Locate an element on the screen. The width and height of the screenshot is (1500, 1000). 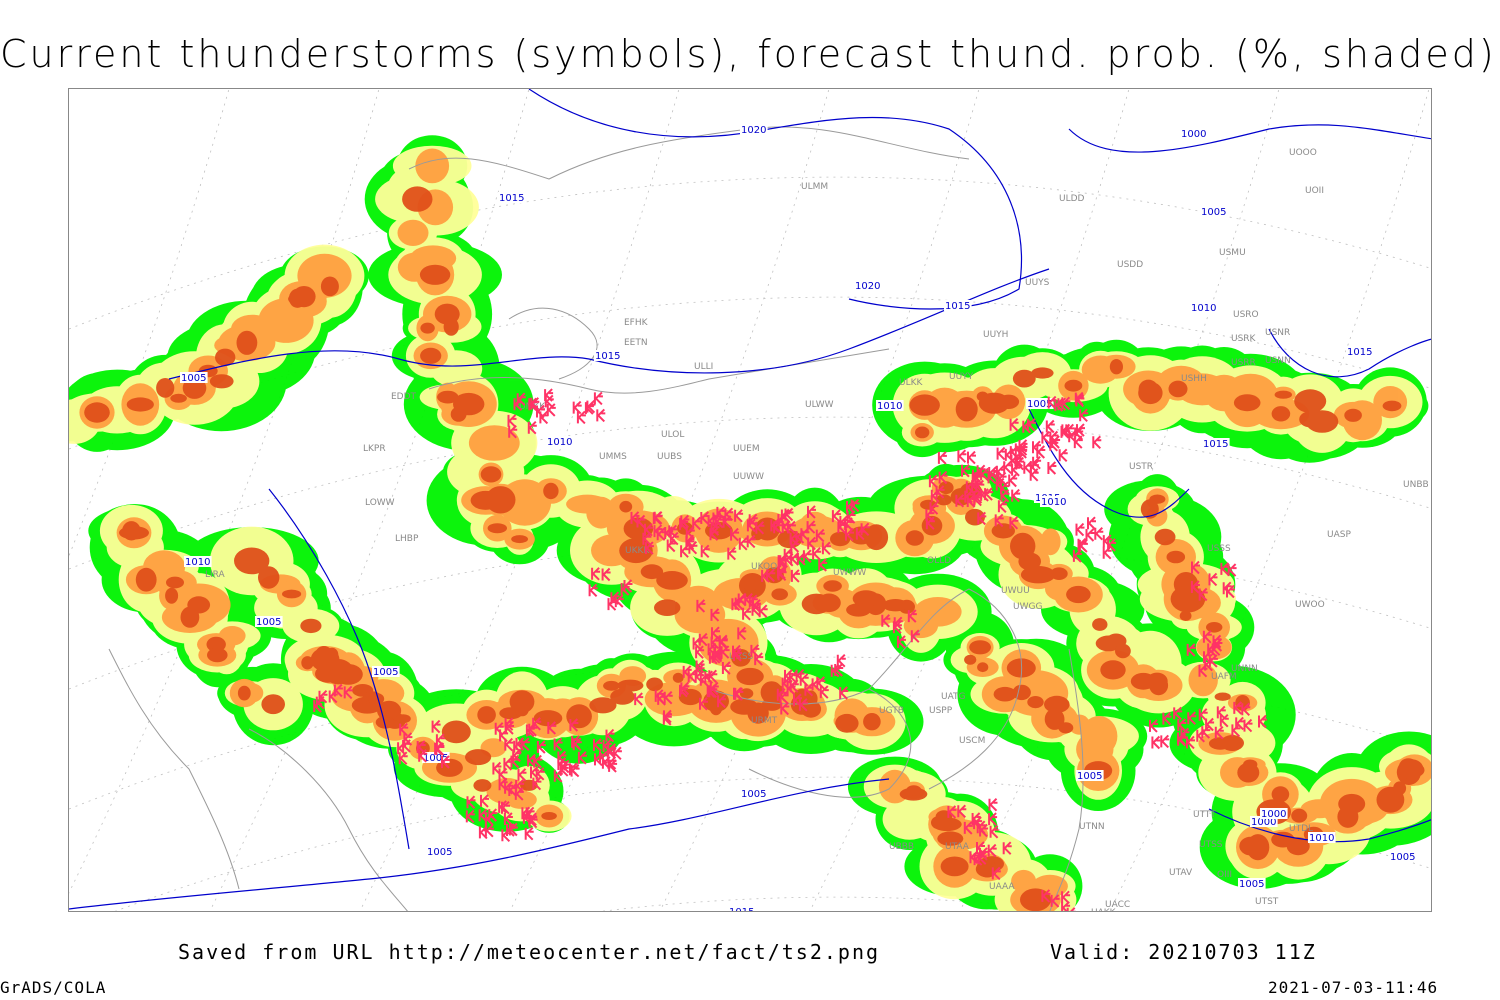
station-urmt: URMT is located at coordinates (764, 721).